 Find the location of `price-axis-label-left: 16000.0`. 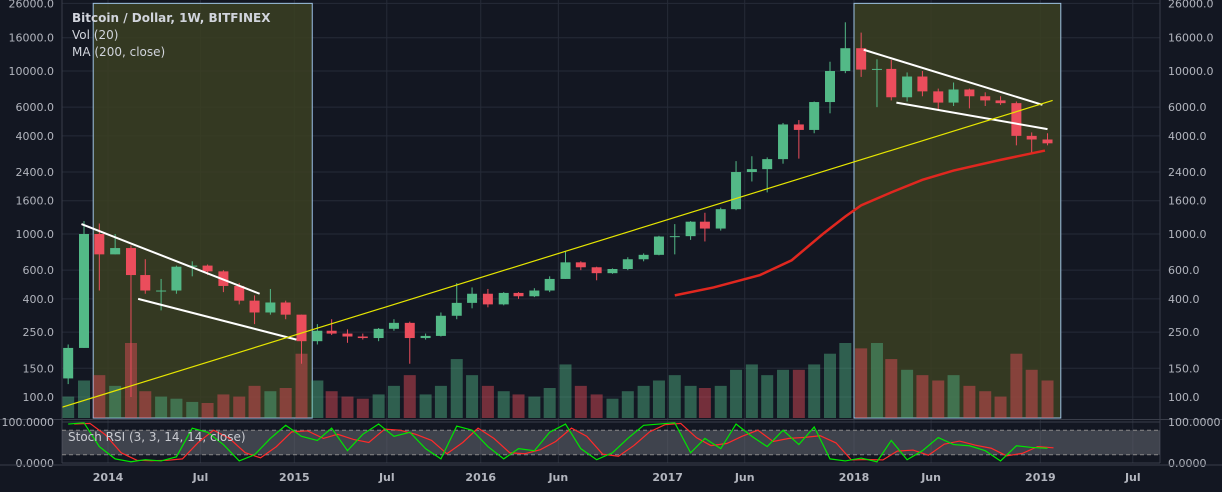

price-axis-label-left: 16000.0 is located at coordinates (32, 38).